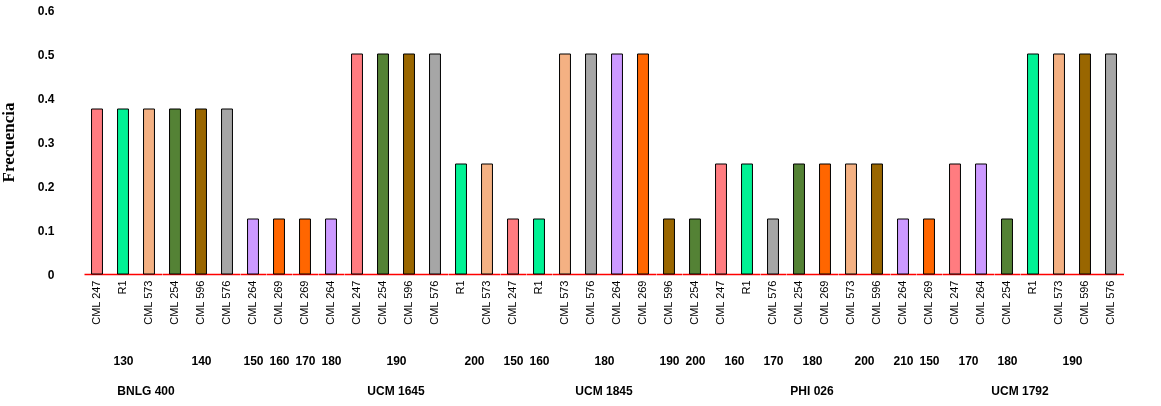 The image size is (1161, 406). Describe the element at coordinates (46, 142) in the screenshot. I see `y-tick-label: 0.3` at that location.